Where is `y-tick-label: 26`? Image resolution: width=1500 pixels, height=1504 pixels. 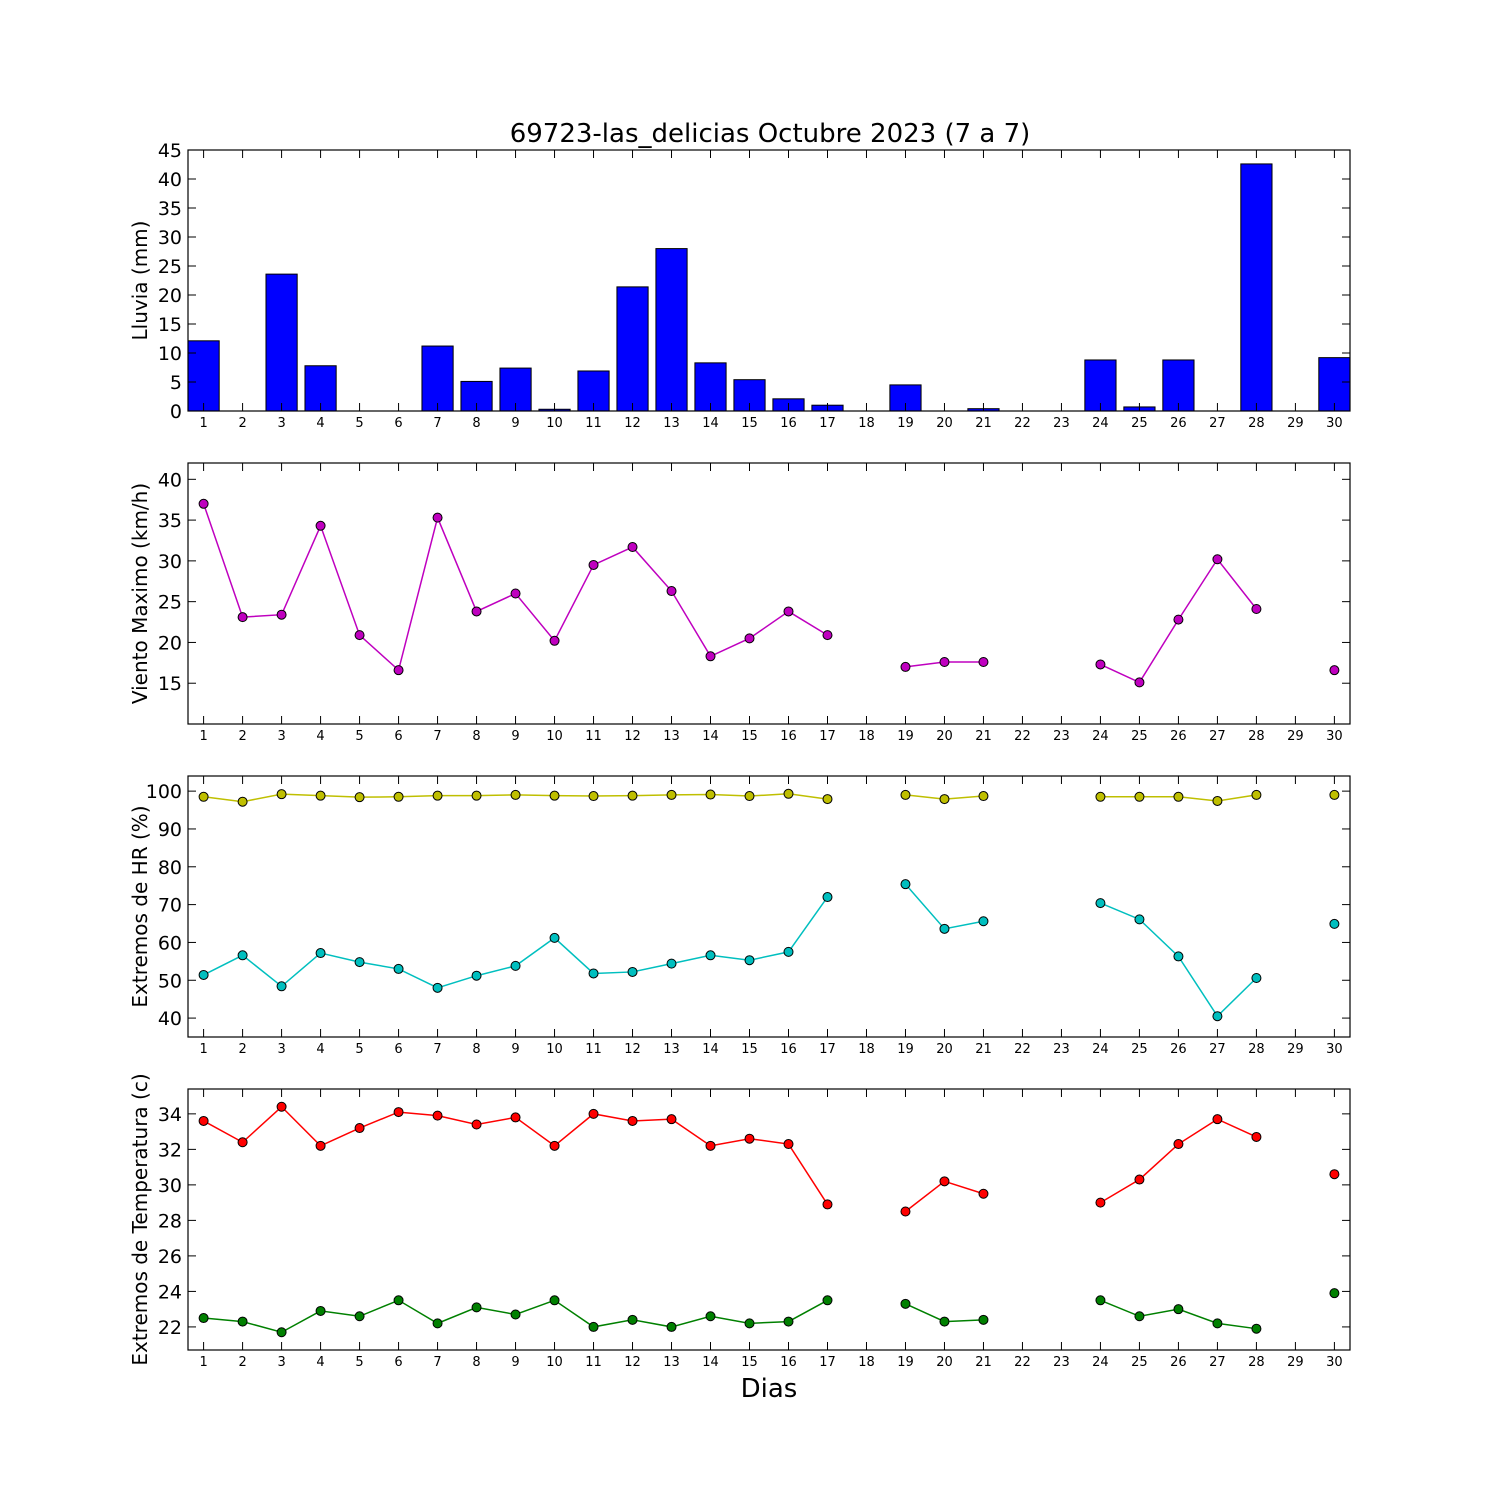
y-tick-label: 26 is located at coordinates (170, 1257).